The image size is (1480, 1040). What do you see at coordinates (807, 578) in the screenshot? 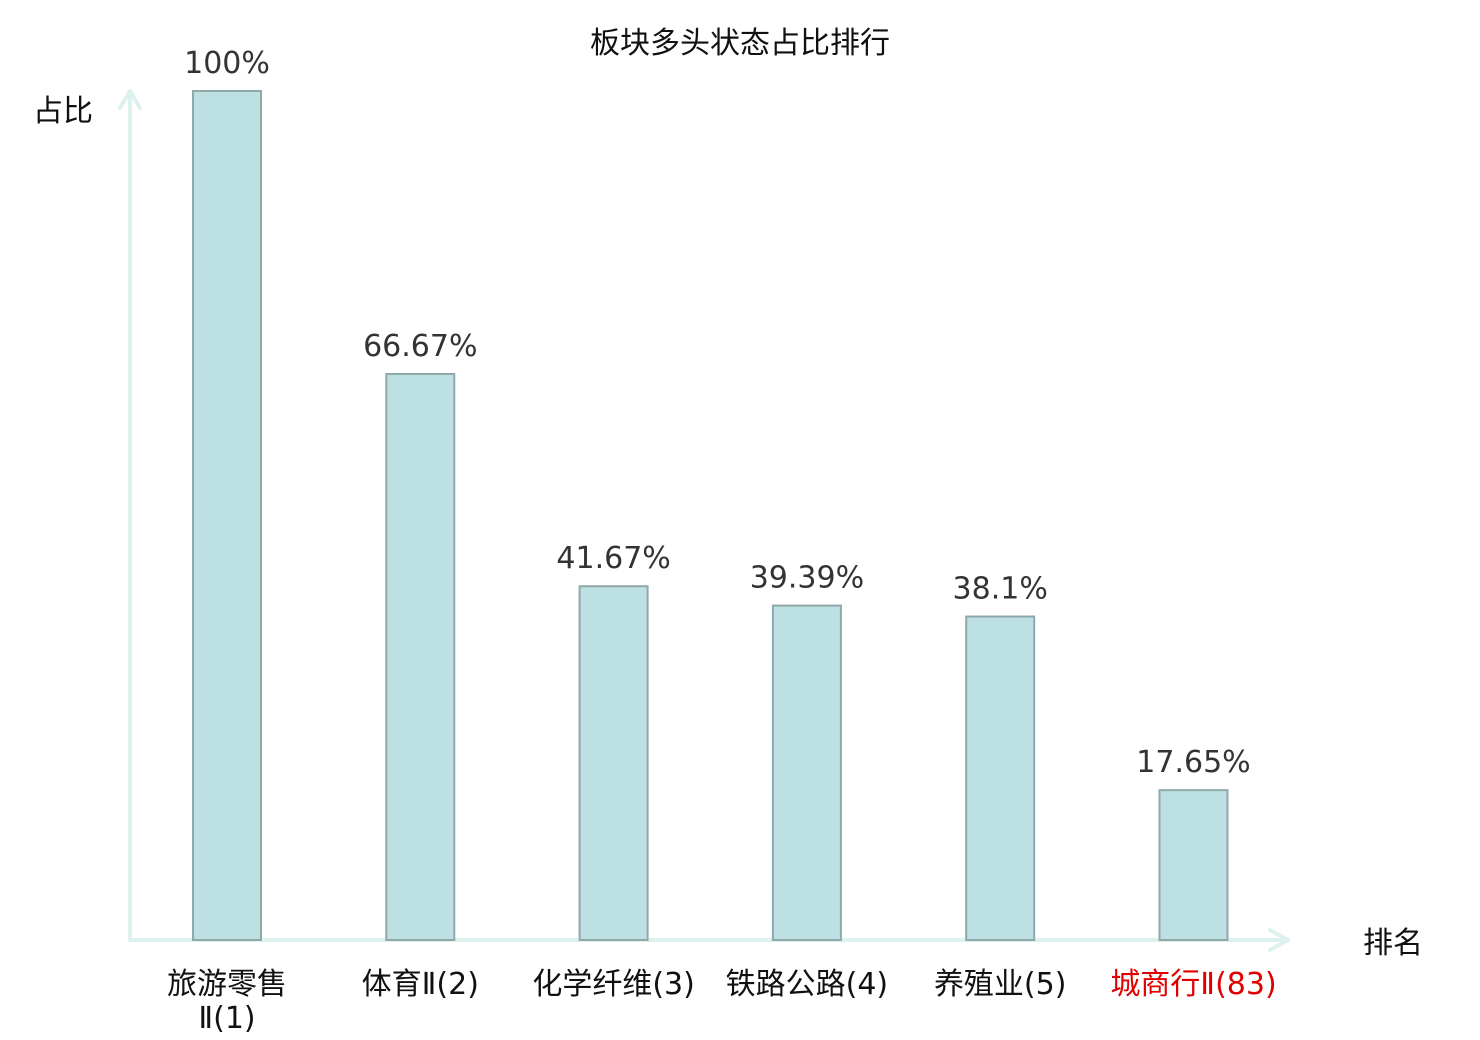
I see `data-label: 39.39%` at bounding box center [807, 578].